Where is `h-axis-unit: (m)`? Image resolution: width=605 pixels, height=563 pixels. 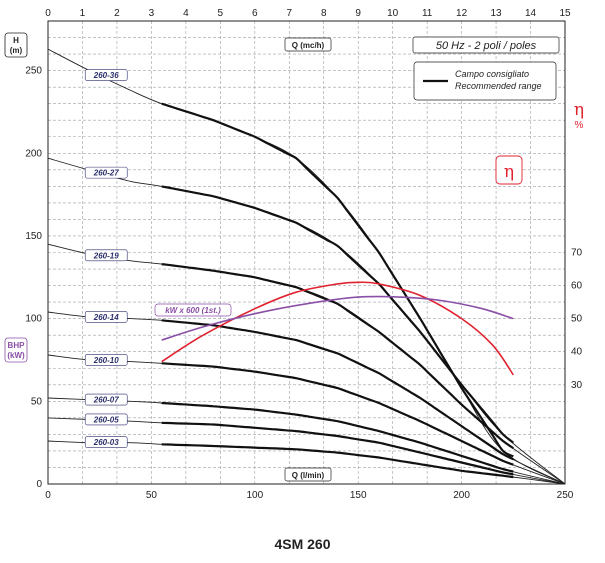 h-axis-unit: (m) is located at coordinates (16, 50).